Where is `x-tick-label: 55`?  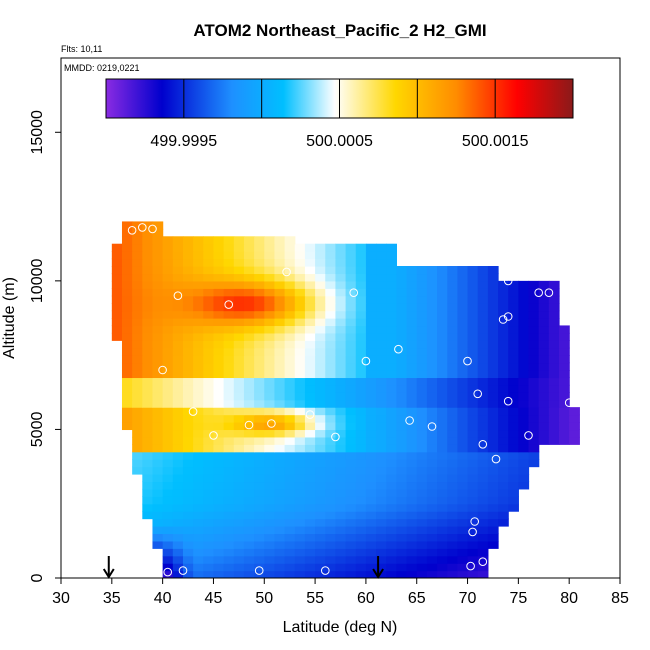
x-tick-label: 55 is located at coordinates (315, 598).